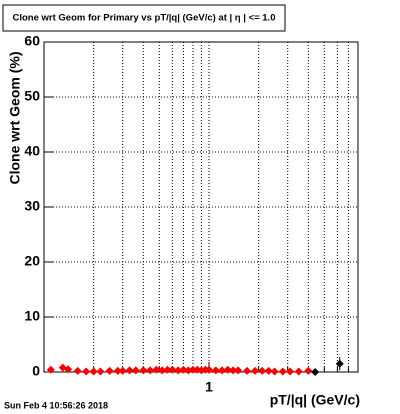 The height and width of the screenshot is (414, 400). What do you see at coordinates (32, 206) in the screenshot?
I see `y-tick-label: 30` at bounding box center [32, 206].